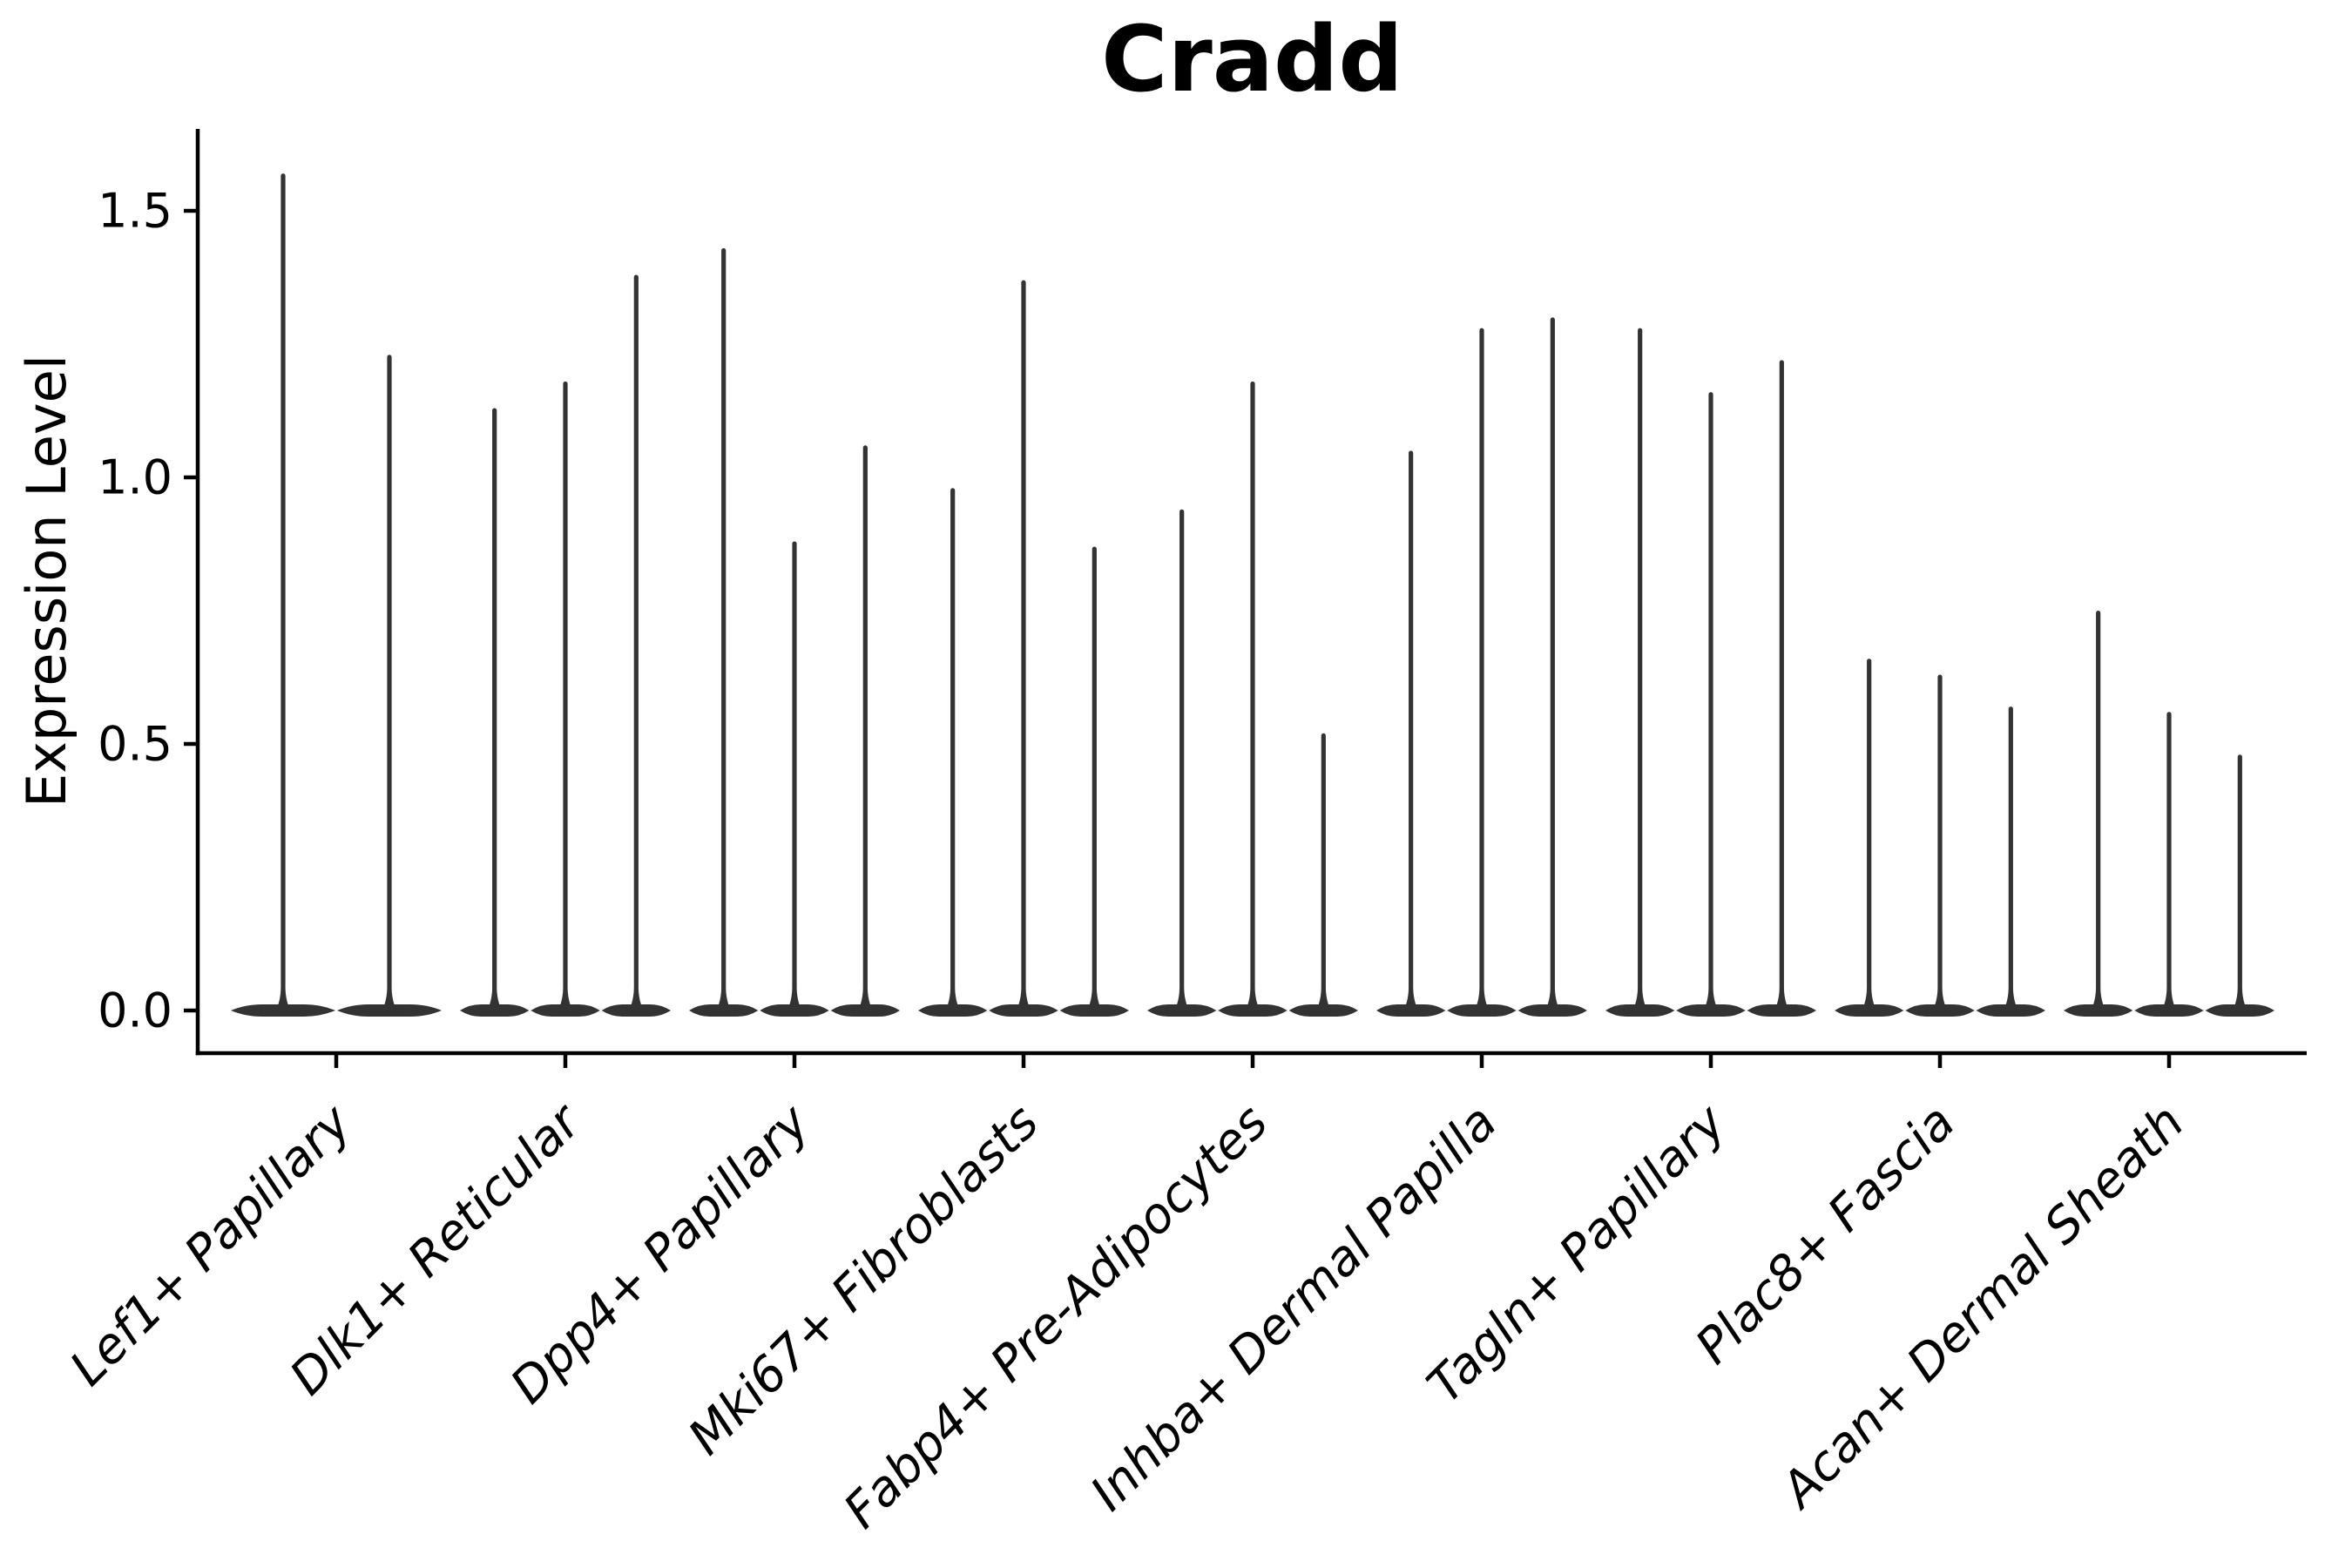 The image size is (2352, 1568). I want to click on y-tick-label: 0.0, so click(135, 1011).